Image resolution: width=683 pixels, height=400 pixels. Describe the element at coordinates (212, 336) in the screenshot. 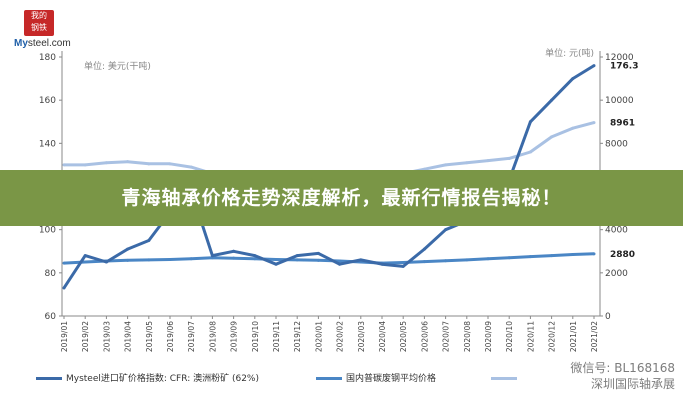

I see `x-tick-label-7: 2019/08` at that location.